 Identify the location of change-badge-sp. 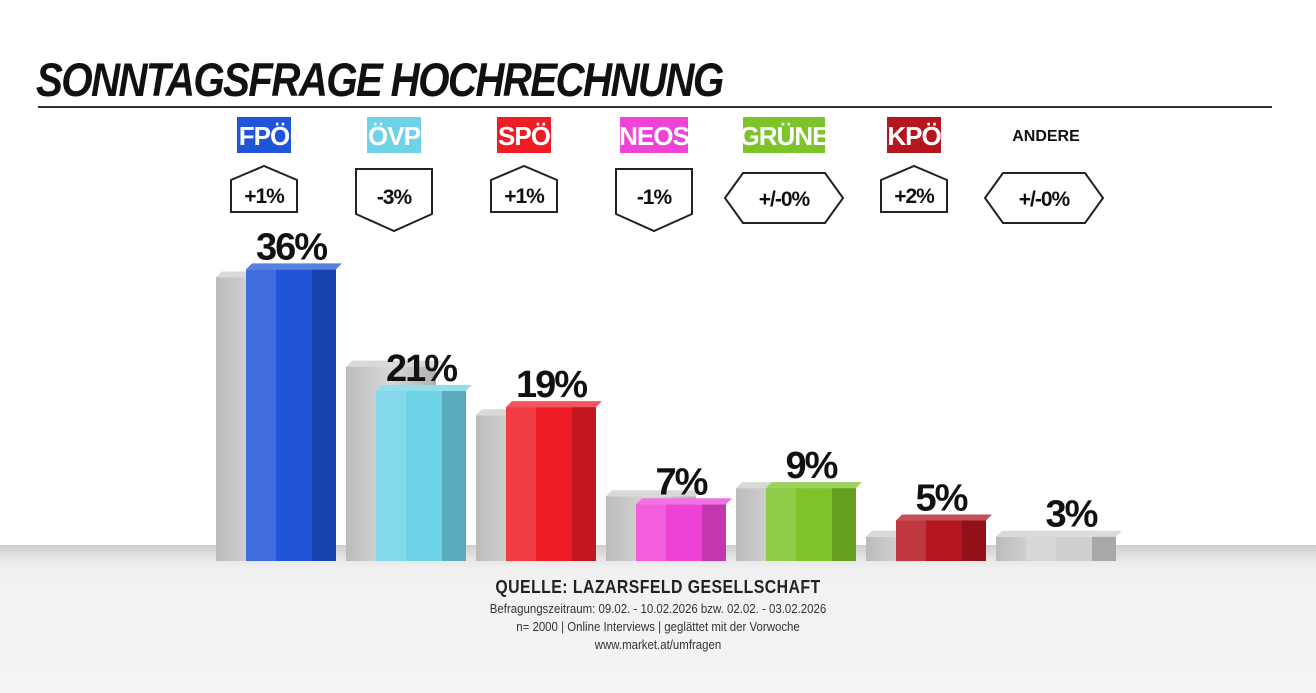
(524, 188).